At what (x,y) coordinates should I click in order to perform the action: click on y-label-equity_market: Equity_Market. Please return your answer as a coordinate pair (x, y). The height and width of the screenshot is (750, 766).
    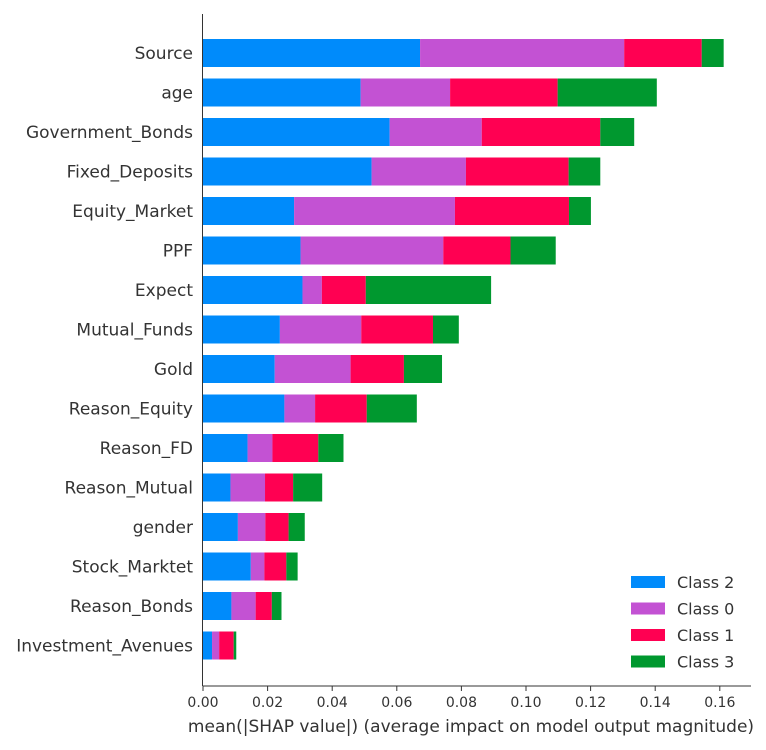
    Looking at the image, I should click on (132, 212).